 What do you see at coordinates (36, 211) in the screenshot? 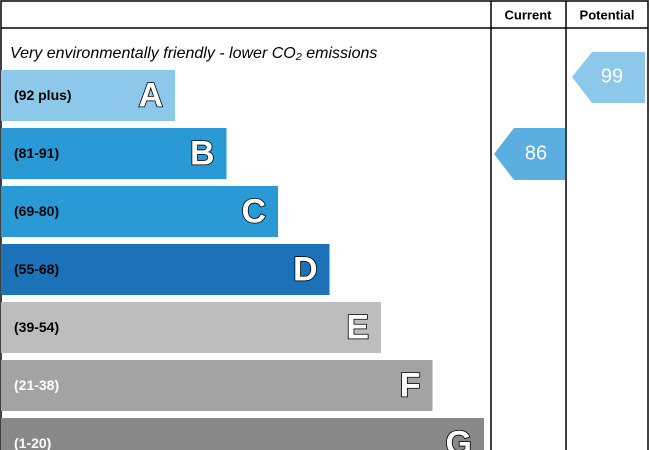
I see `band-range: (69-80)` at bounding box center [36, 211].